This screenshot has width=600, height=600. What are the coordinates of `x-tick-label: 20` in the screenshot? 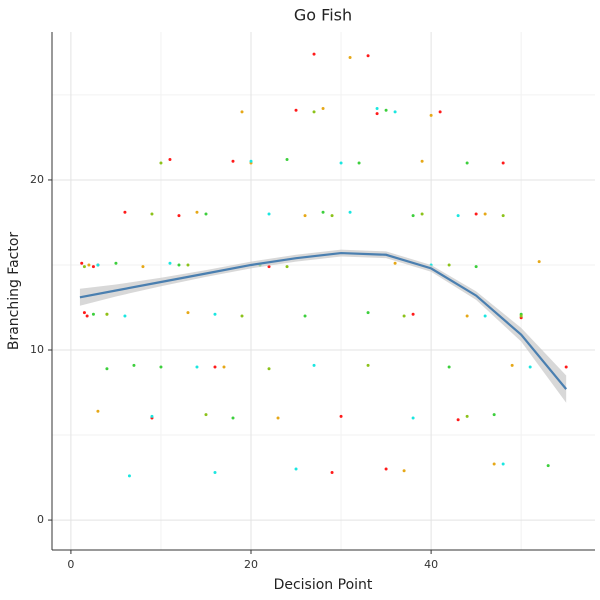 It's located at (251, 564).